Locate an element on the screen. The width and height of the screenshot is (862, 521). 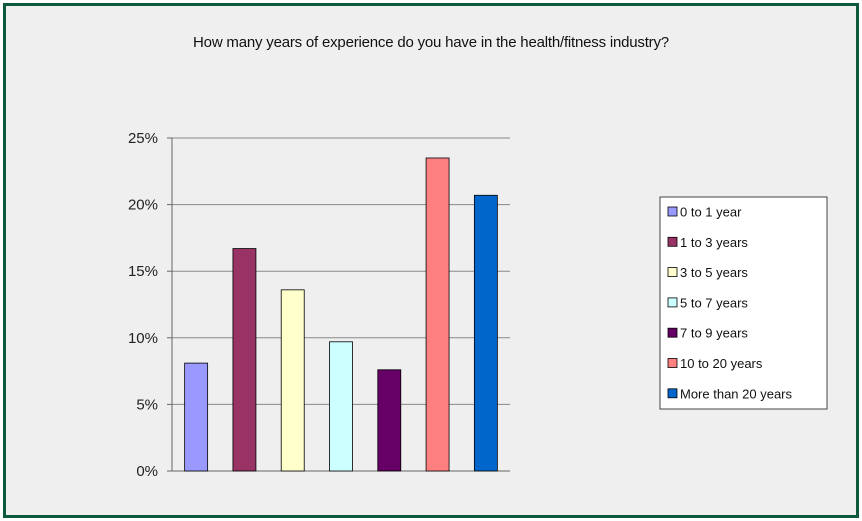
bar-1-to-3-years is located at coordinates (244, 360).